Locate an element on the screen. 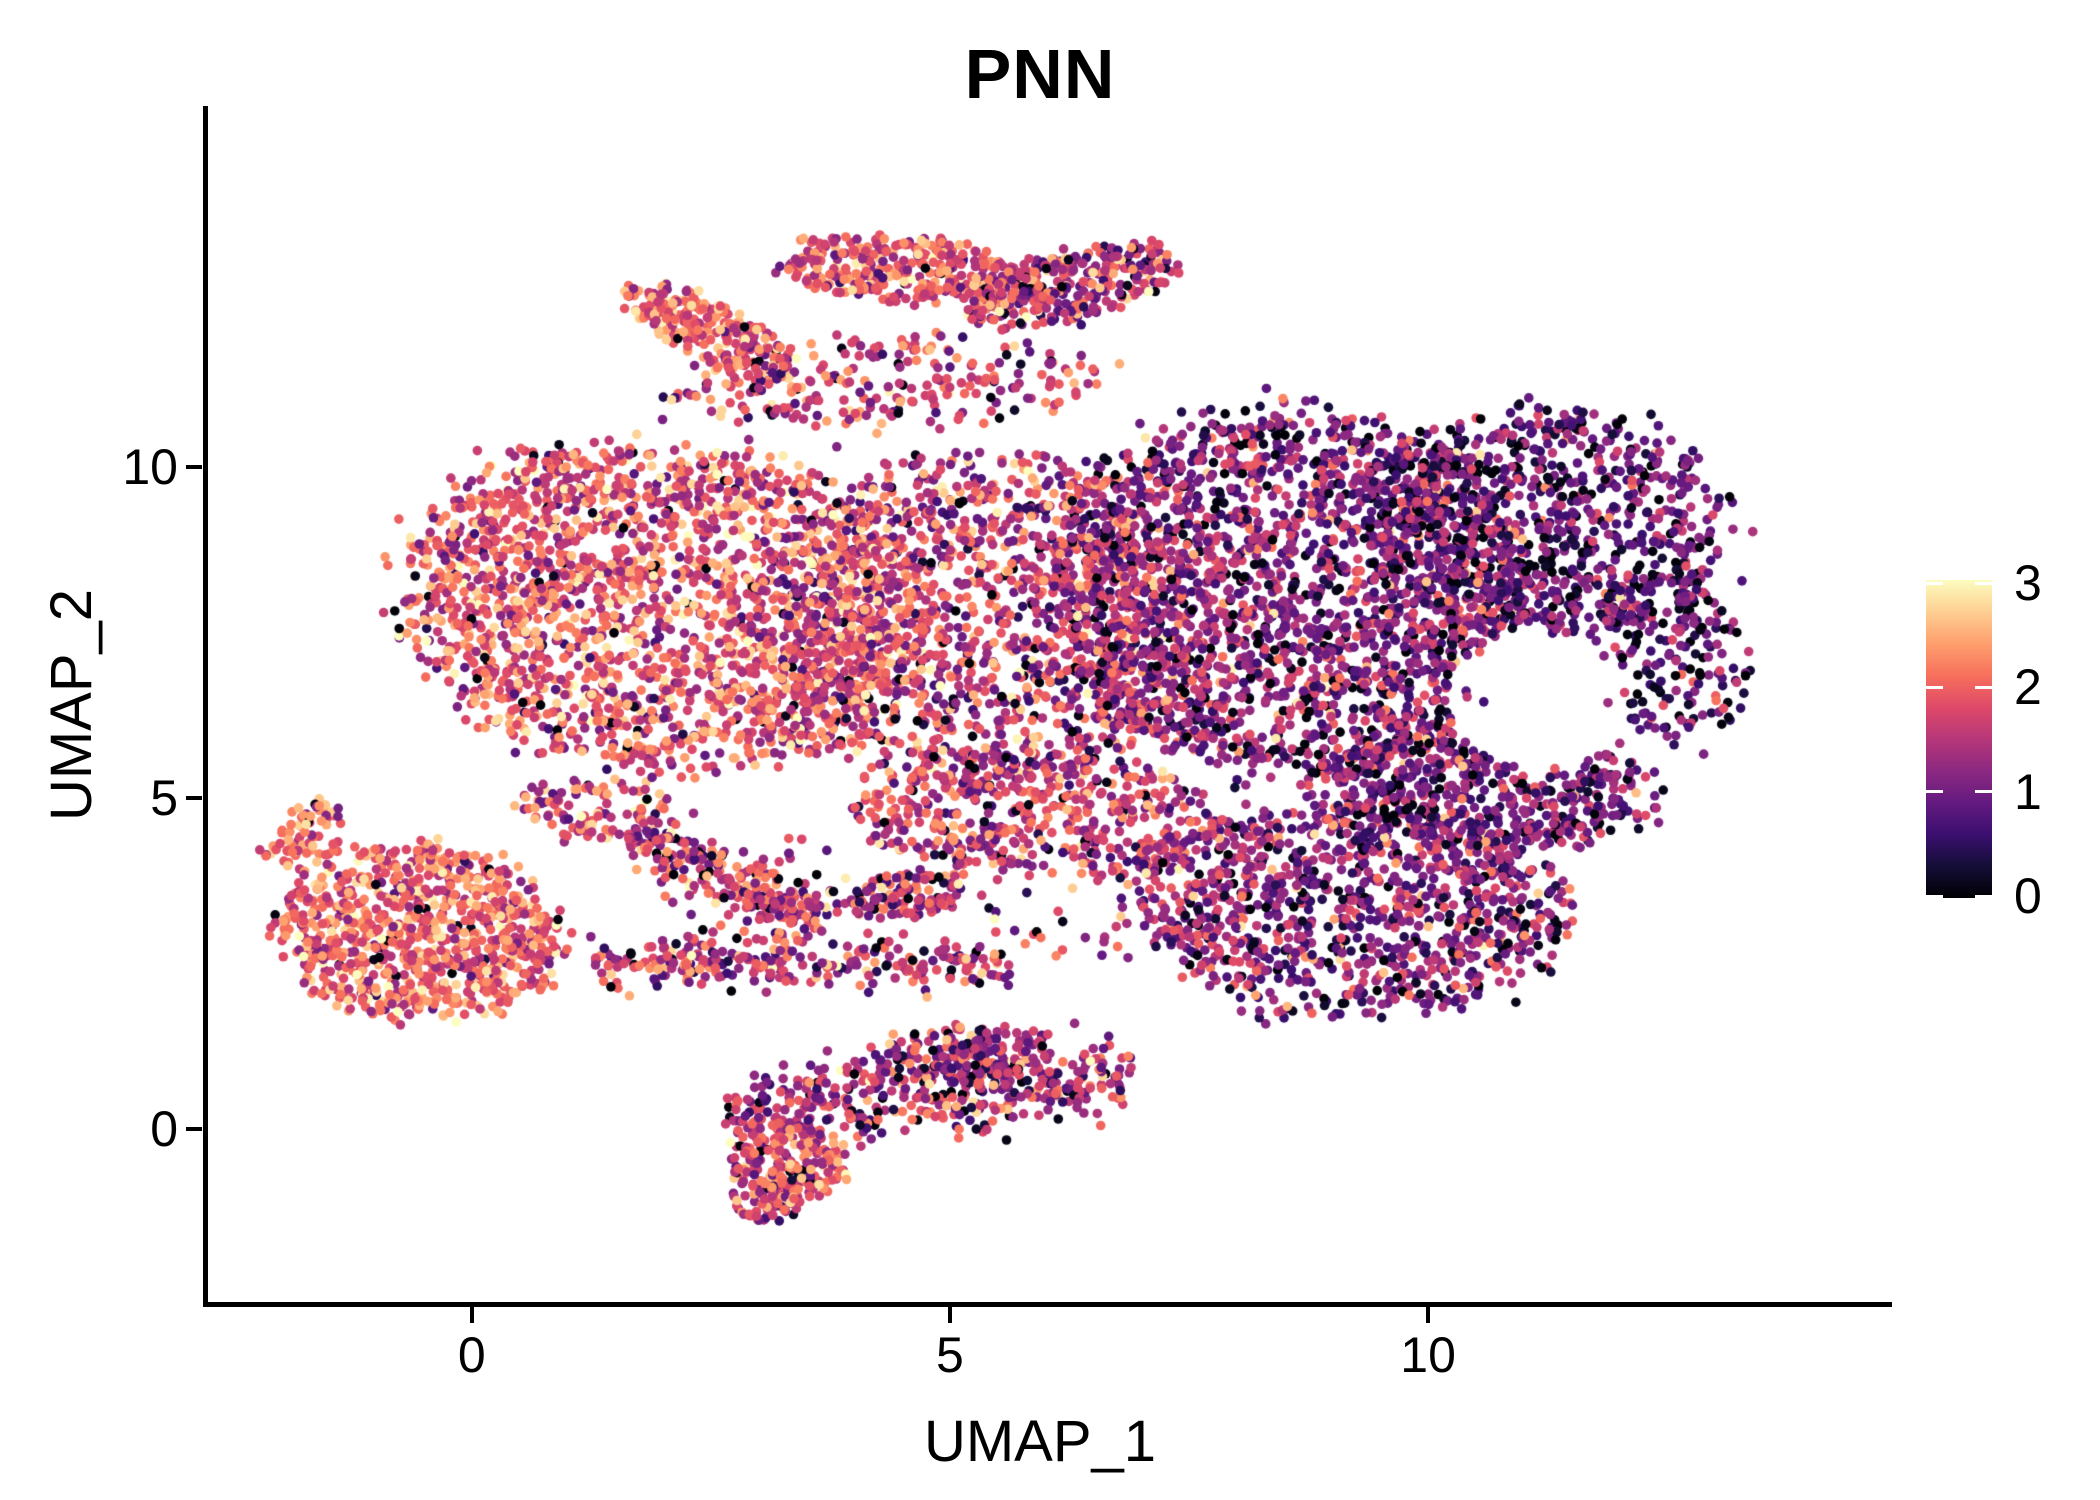  x-tick-label: 10 is located at coordinates (1428, 1355).